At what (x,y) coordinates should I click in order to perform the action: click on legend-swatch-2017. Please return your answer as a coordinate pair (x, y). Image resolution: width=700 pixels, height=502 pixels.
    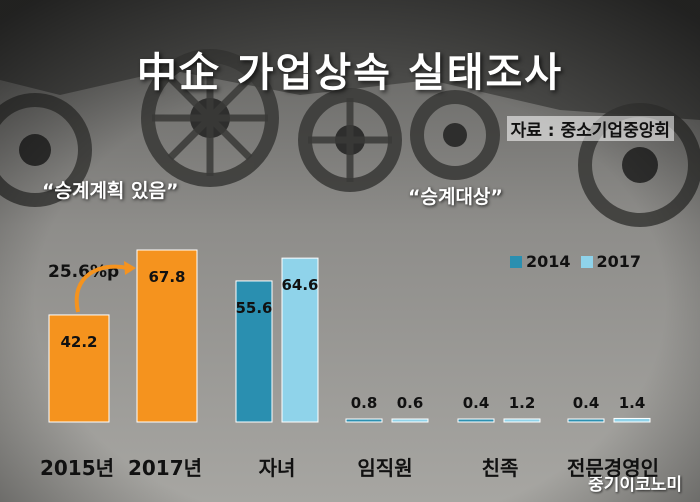
    Looking at the image, I should click on (586, 261).